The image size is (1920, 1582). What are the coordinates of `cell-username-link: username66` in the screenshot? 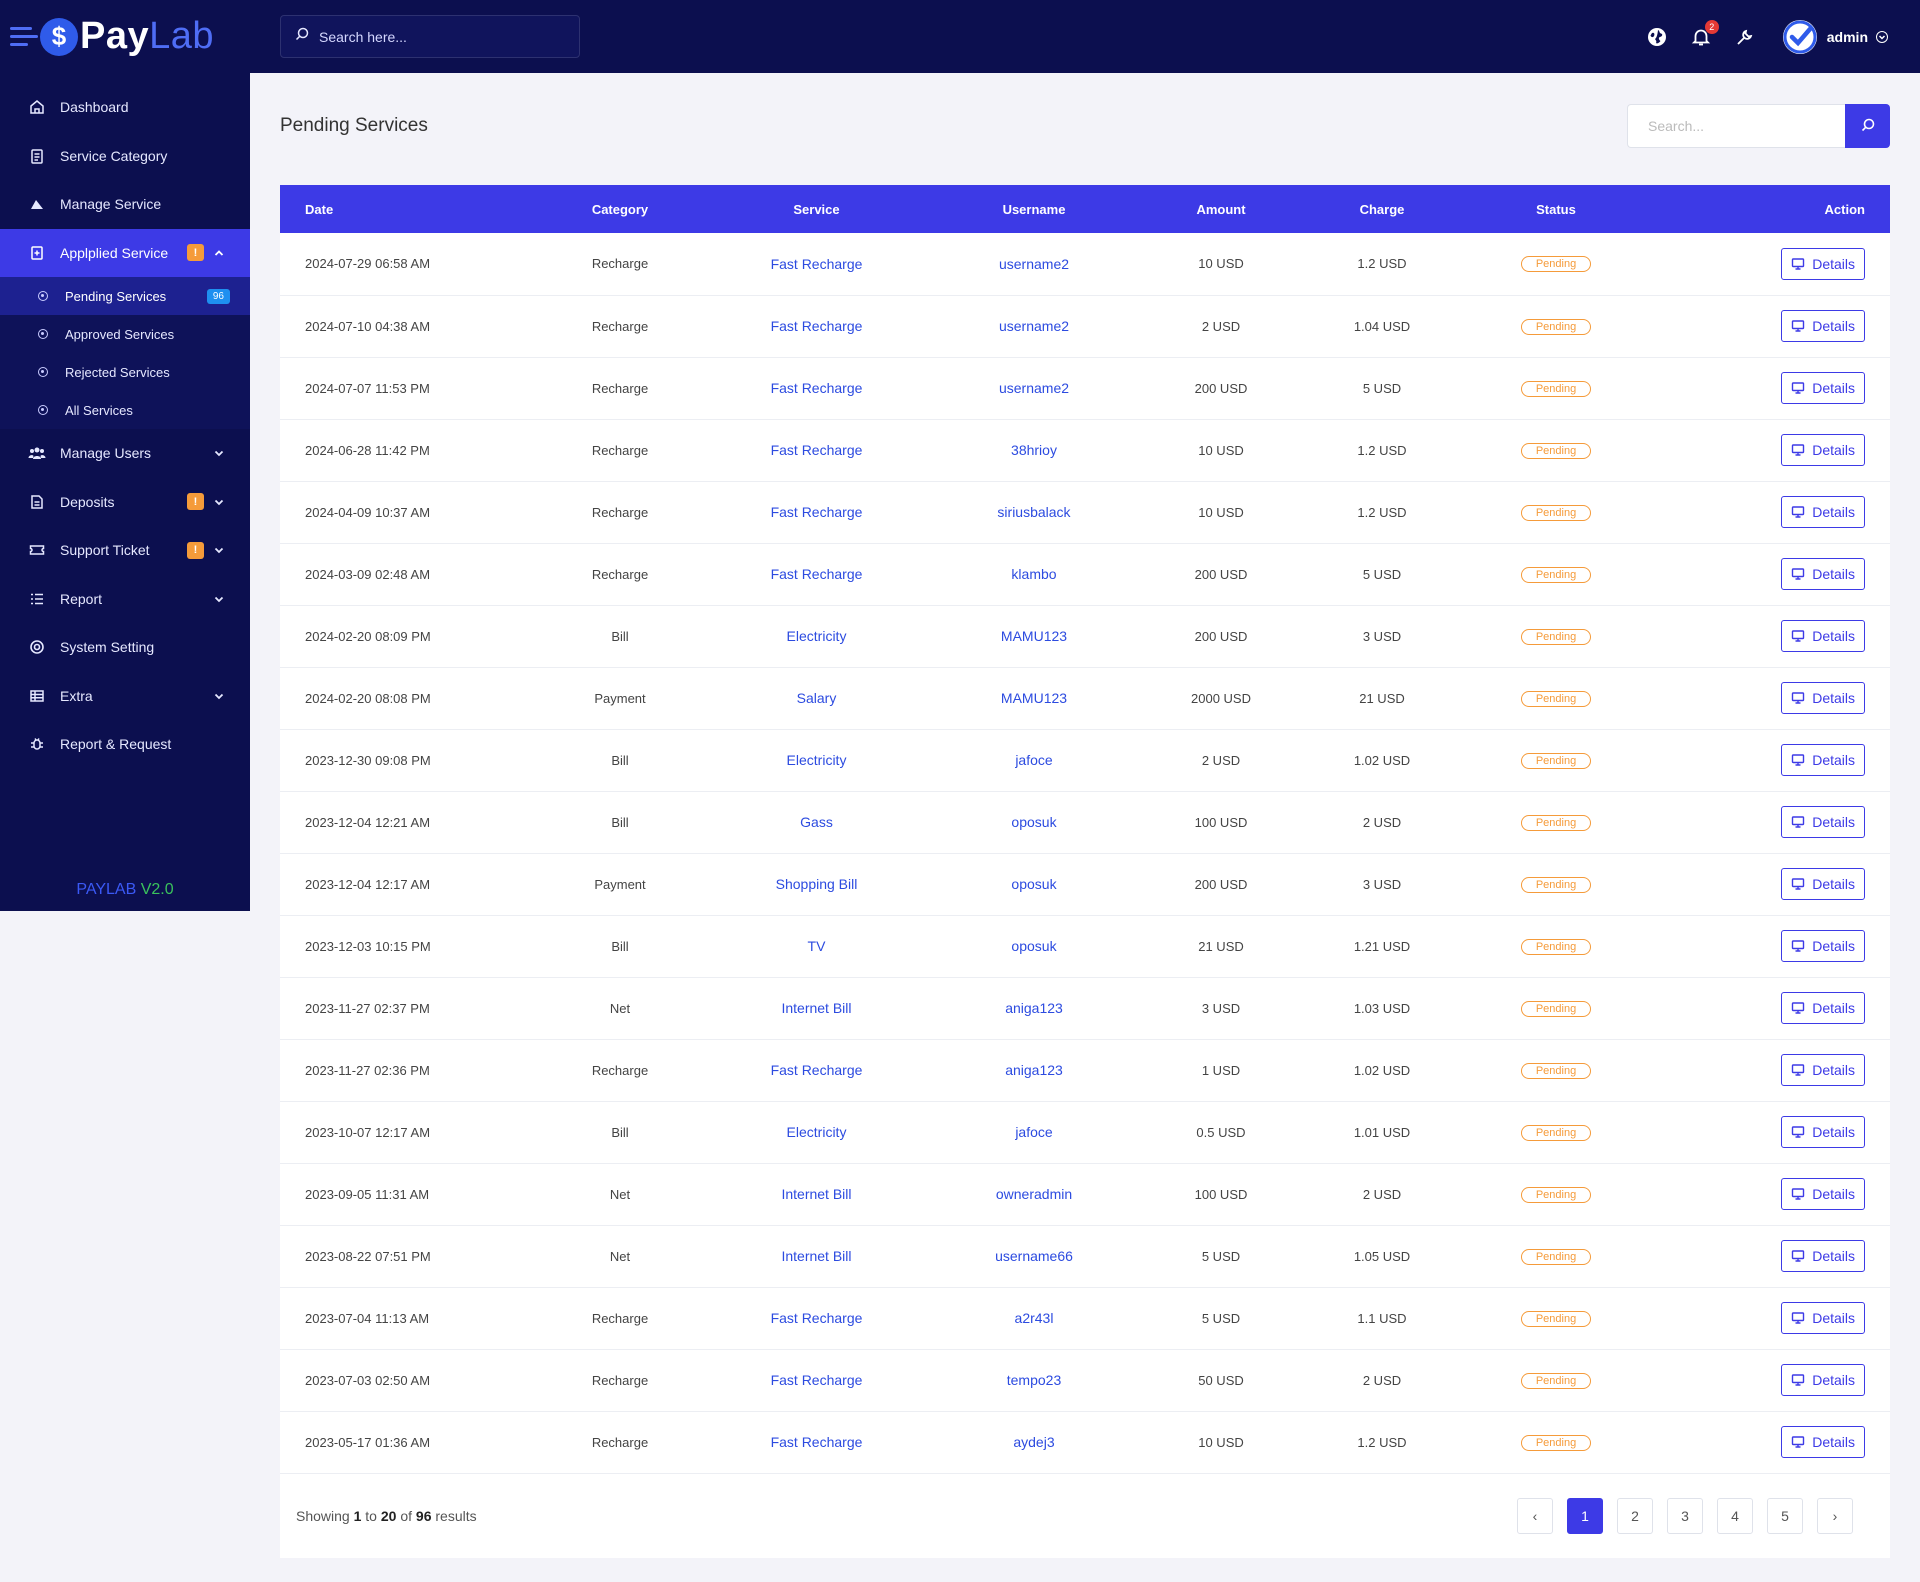 It's located at (1034, 1256).